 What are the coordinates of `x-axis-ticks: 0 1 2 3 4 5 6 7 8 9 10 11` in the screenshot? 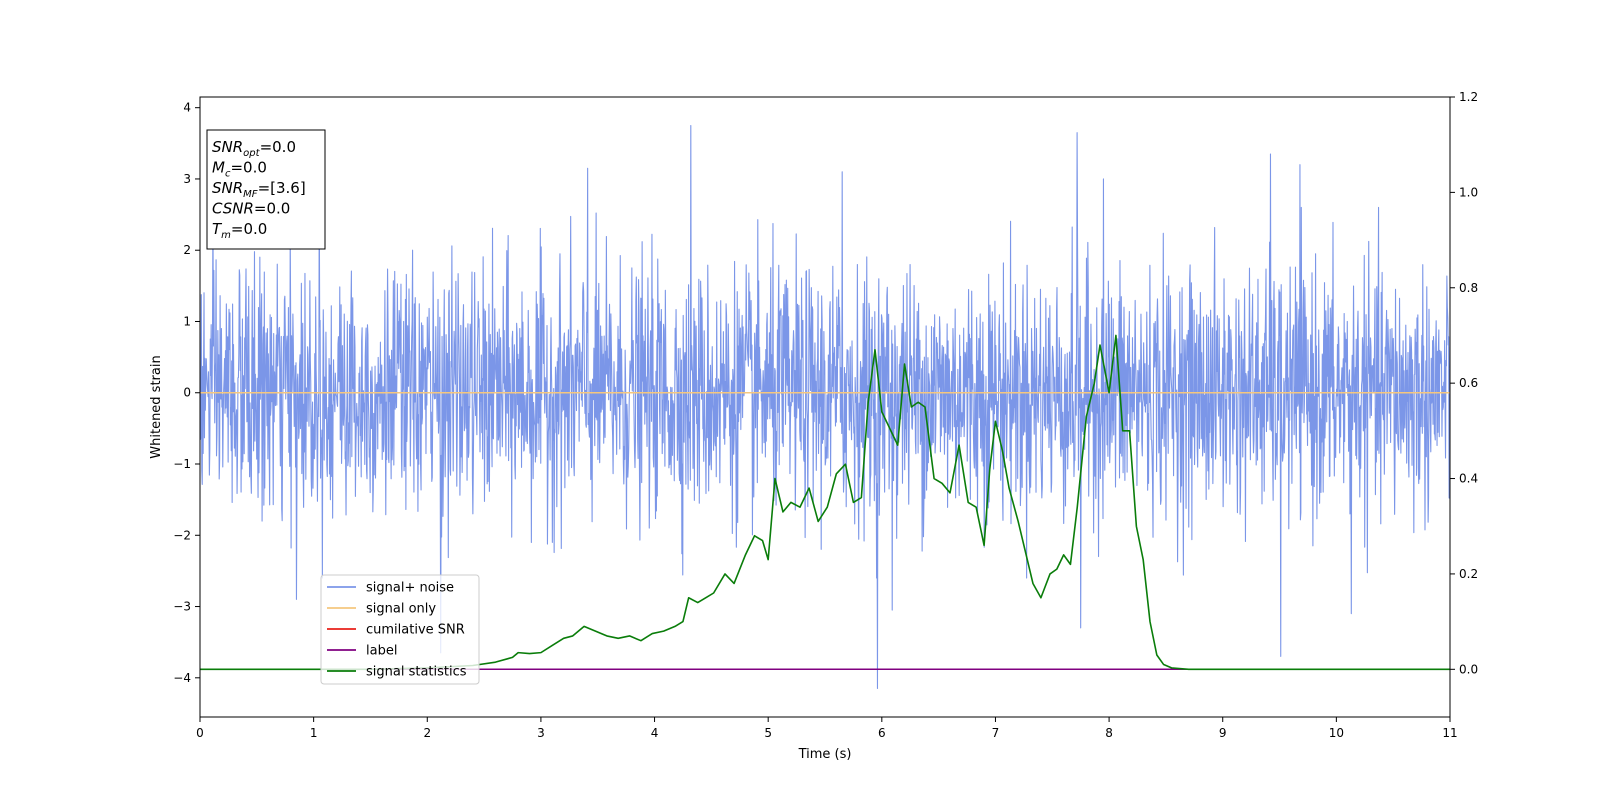 It's located at (827, 728).